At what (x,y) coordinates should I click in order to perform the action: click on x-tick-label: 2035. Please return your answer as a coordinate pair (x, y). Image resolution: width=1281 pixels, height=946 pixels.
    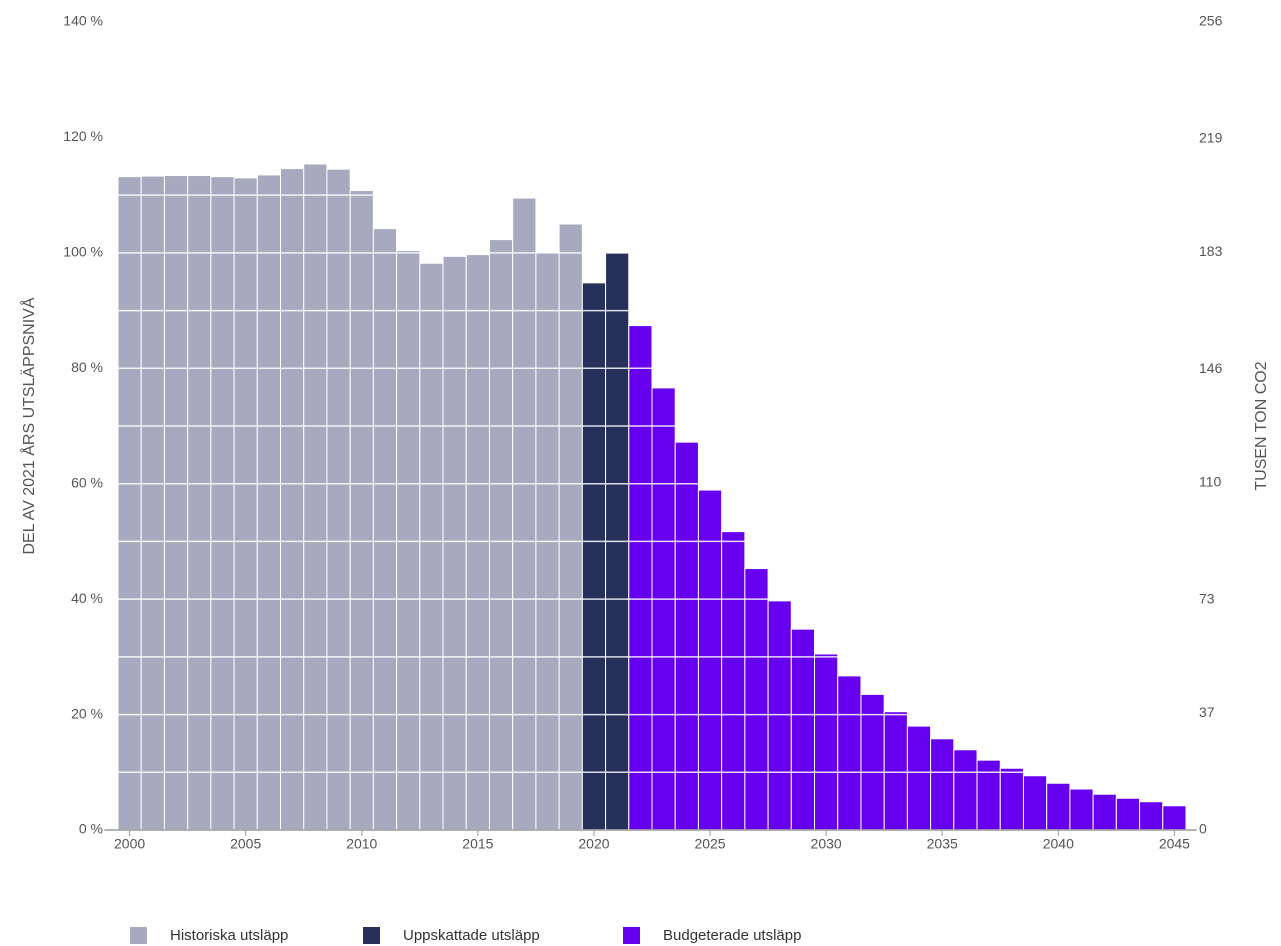
    Looking at the image, I should click on (942, 844).